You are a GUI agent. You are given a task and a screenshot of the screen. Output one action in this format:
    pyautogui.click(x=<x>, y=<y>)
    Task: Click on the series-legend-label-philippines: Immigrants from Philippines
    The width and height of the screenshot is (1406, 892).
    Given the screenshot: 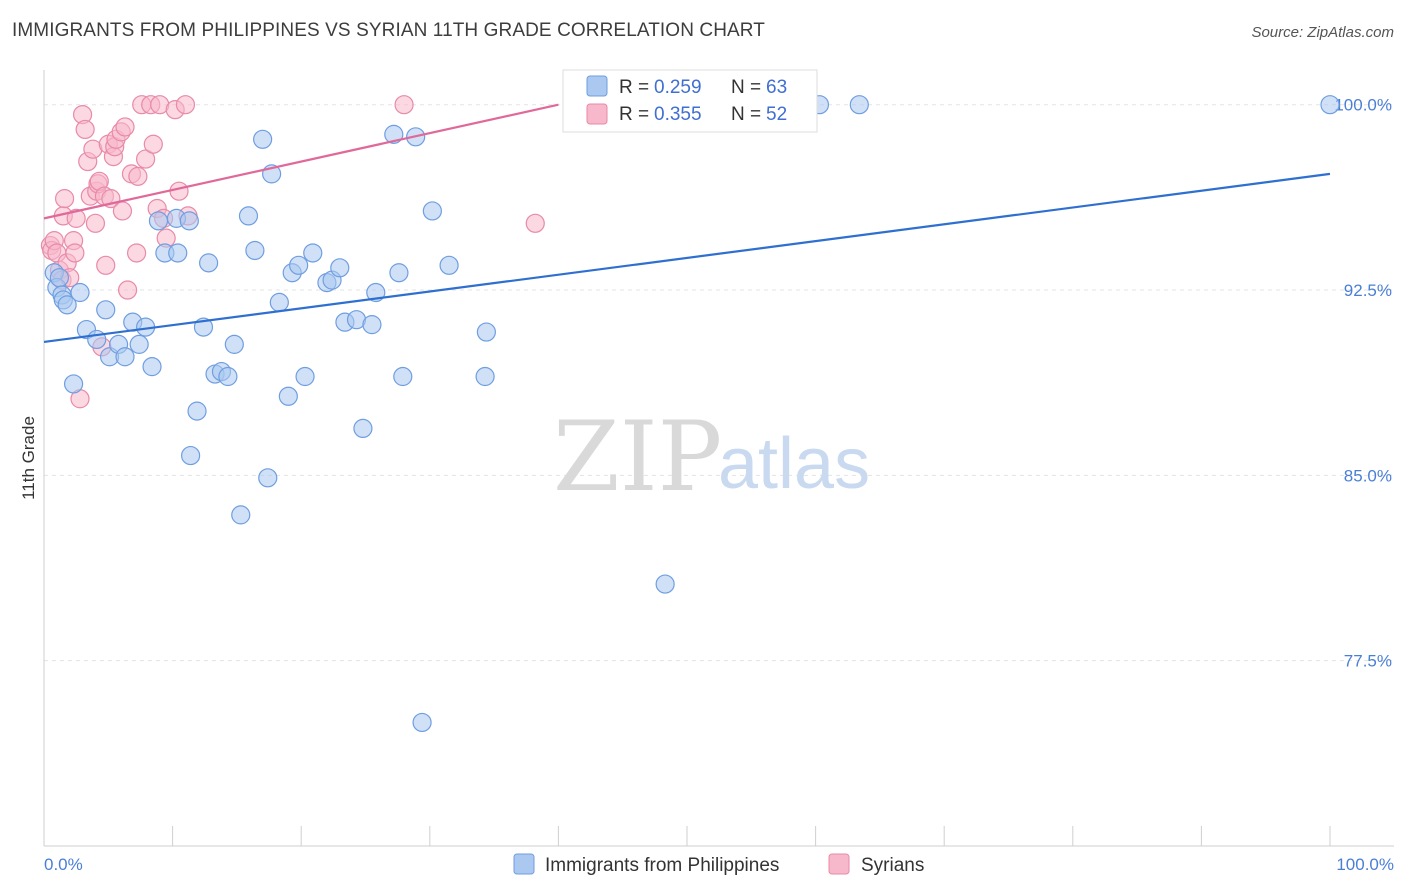 What is the action you would take?
    pyautogui.click(x=662, y=865)
    